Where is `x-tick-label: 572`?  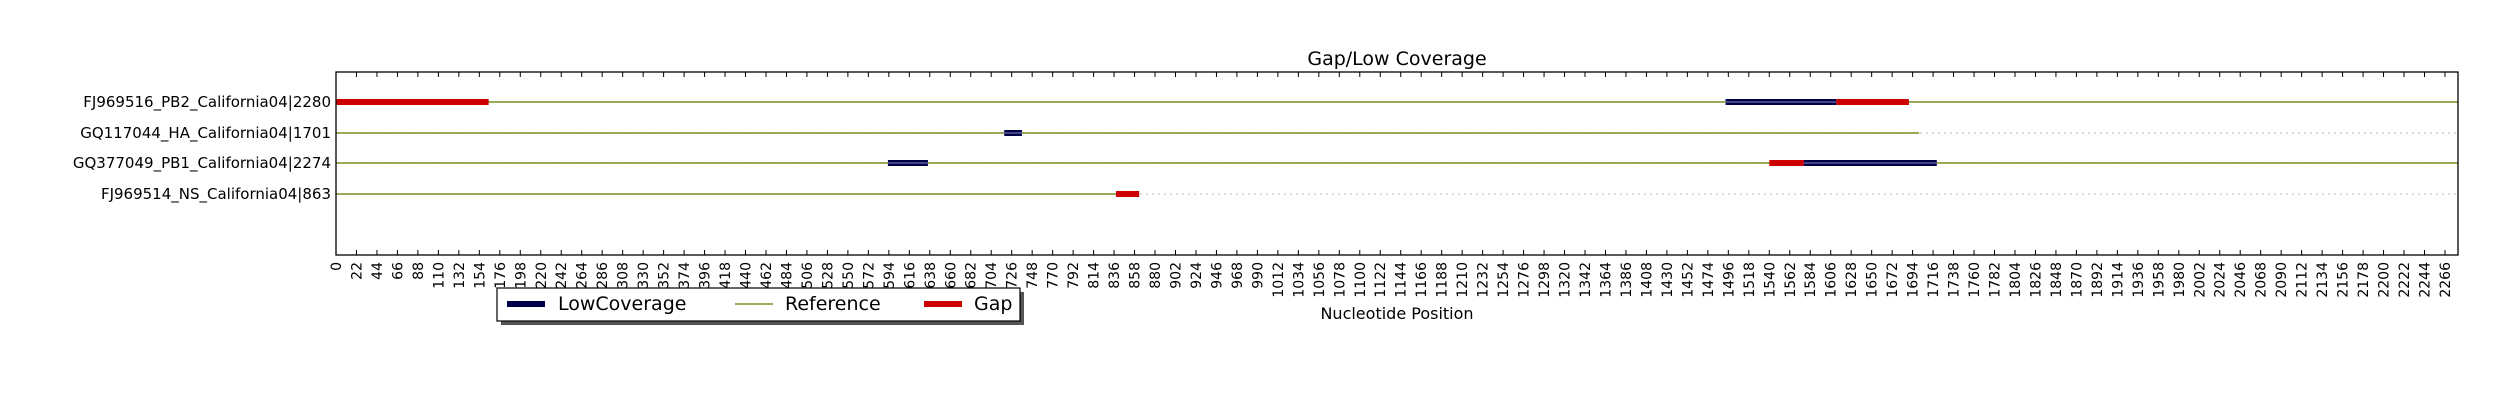
x-tick-label: 572 is located at coordinates (869, 275).